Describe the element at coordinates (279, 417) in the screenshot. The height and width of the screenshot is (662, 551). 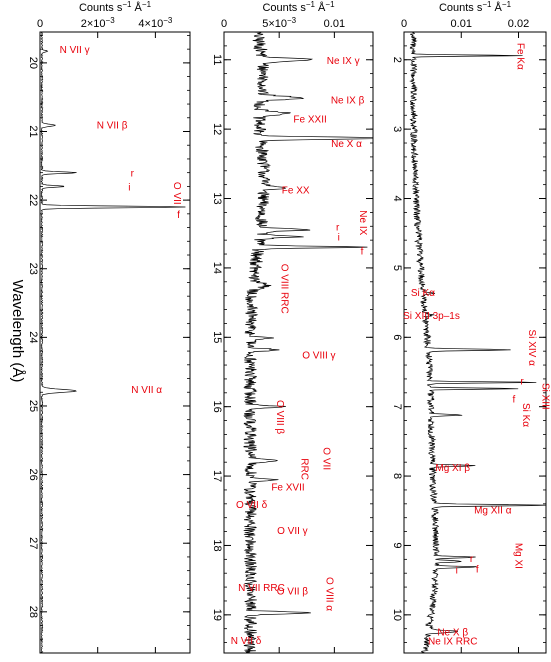
I see `line-label: O VIII β` at that location.